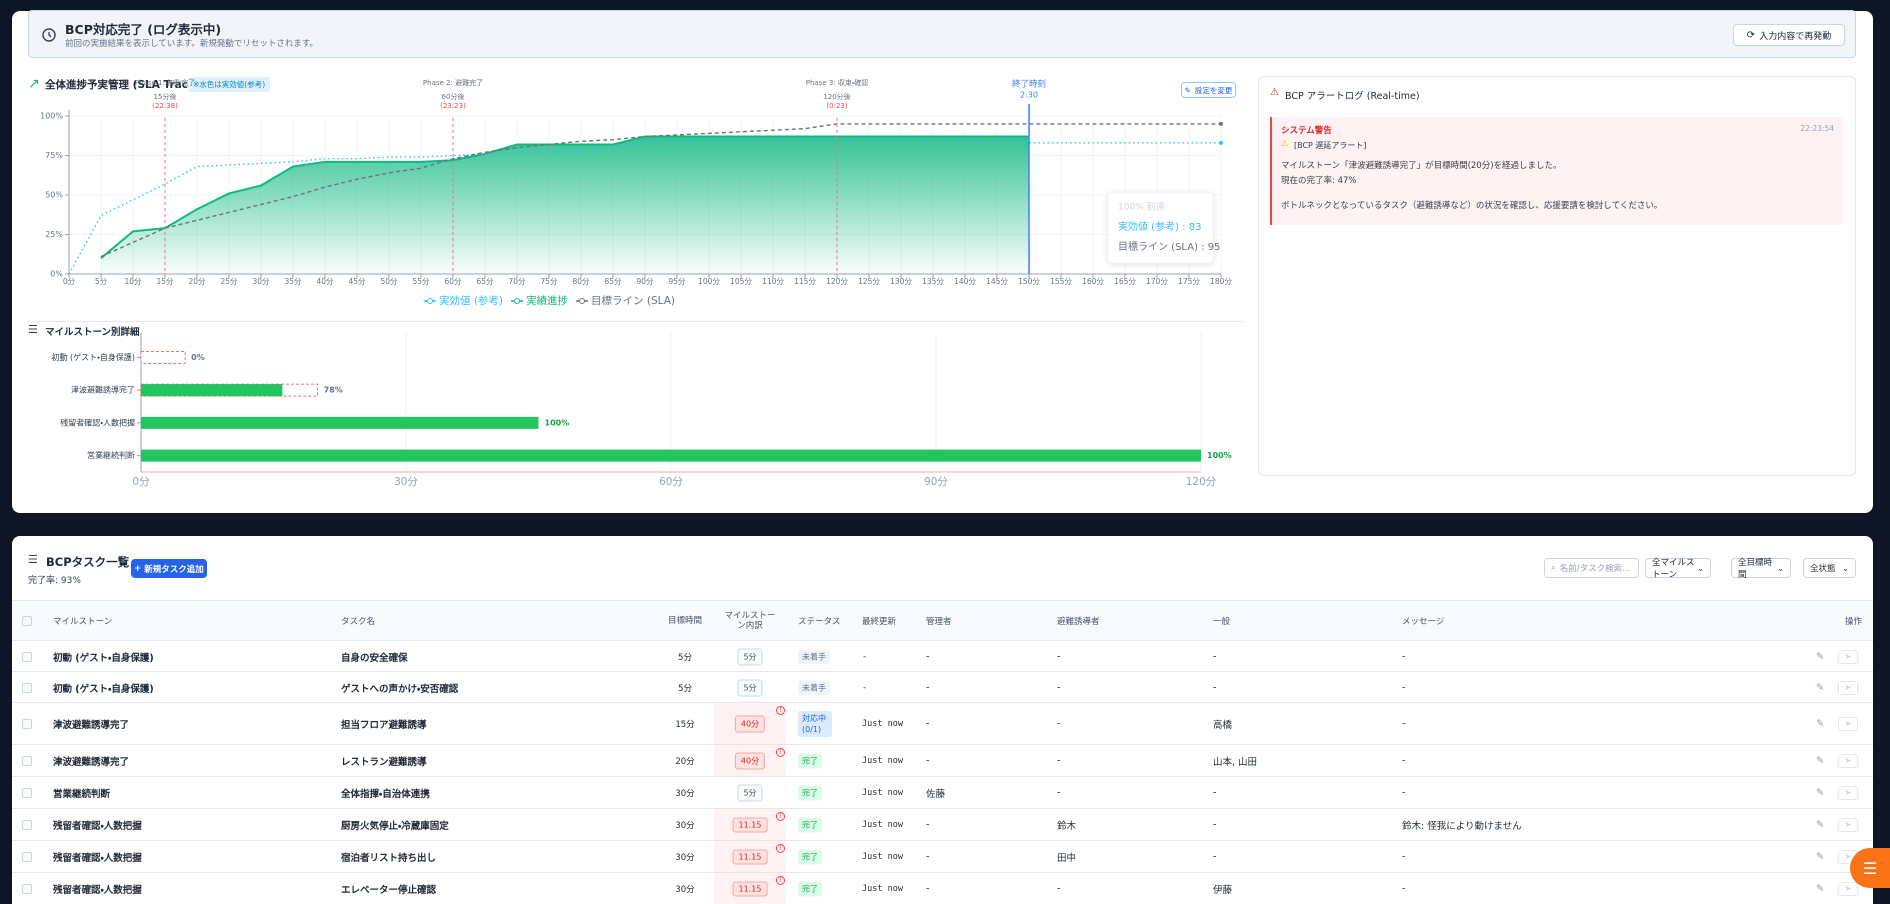  I want to click on task-row: 初動 (ゲスト・自身保護) ゲストへの声かけ・安否確認 5分 5分 未着手 - - - - - ✎ ➤, so click(942, 687).